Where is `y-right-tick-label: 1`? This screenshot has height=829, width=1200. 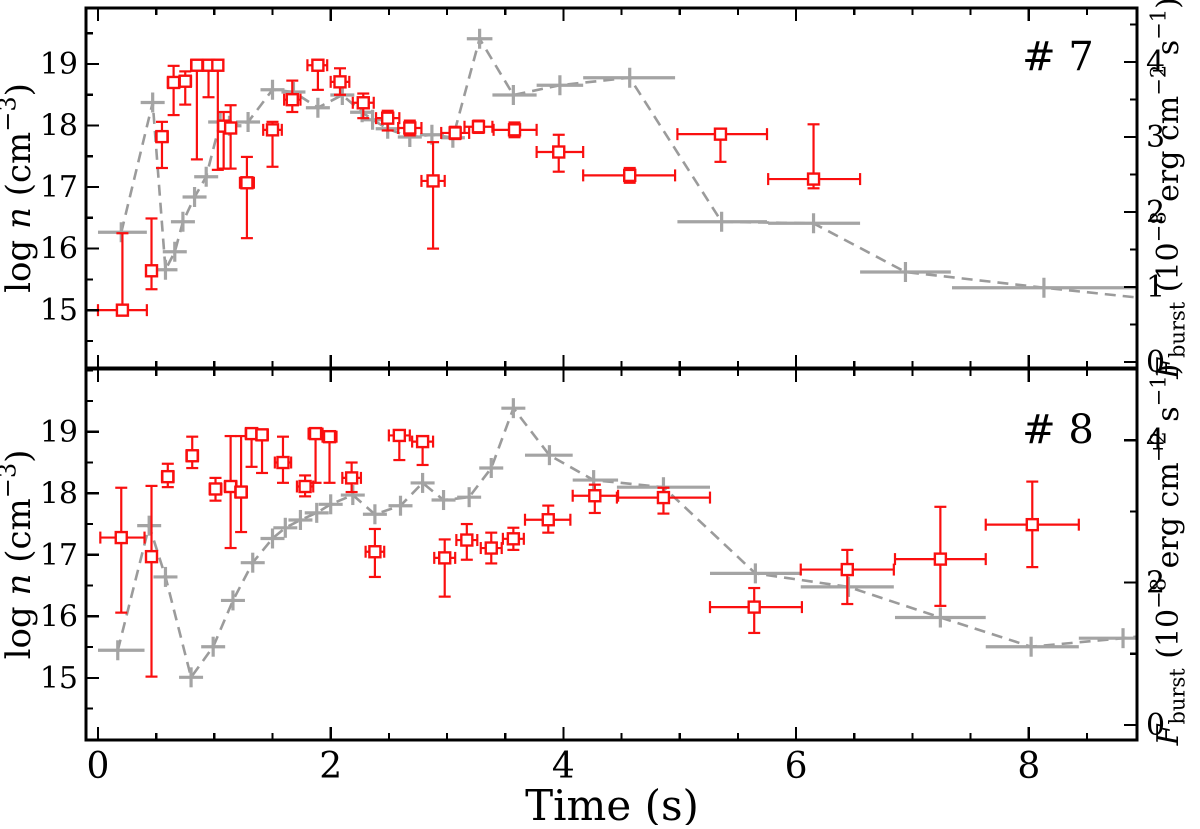
y-right-tick-label: 1 is located at coordinates (1155, 287).